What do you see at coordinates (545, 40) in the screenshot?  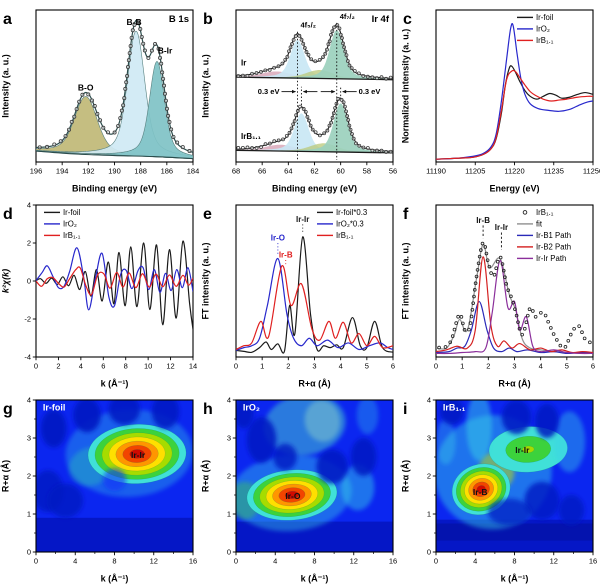 I see `legend-label: IrB₁.₁` at bounding box center [545, 40].